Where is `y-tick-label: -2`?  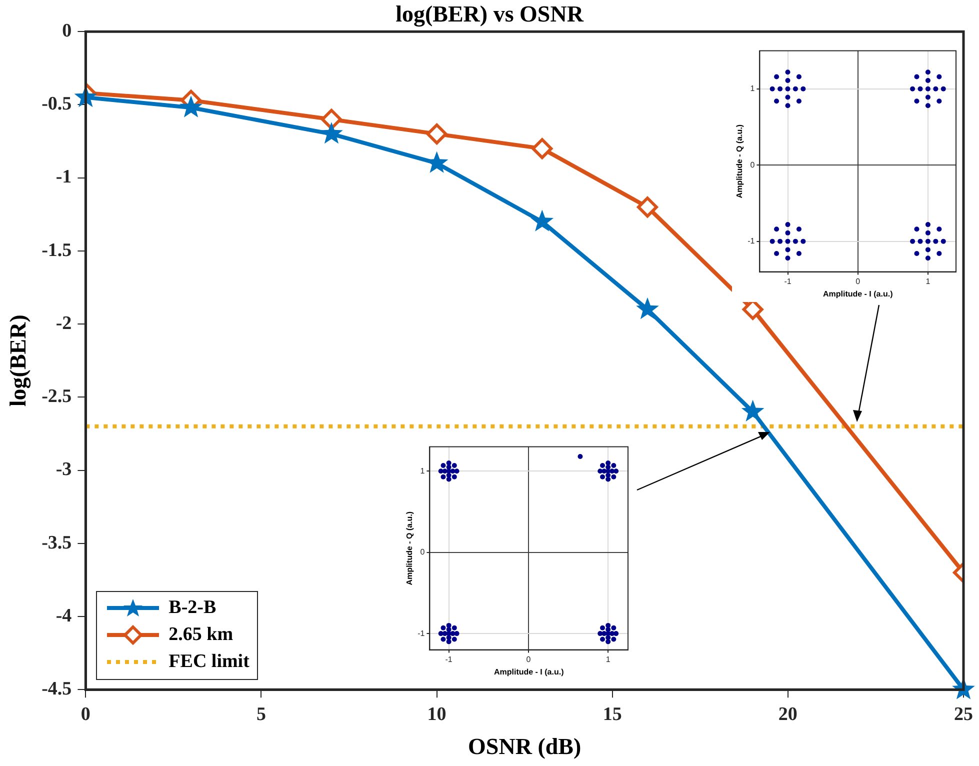
y-tick-label: -2 is located at coordinates (64, 323).